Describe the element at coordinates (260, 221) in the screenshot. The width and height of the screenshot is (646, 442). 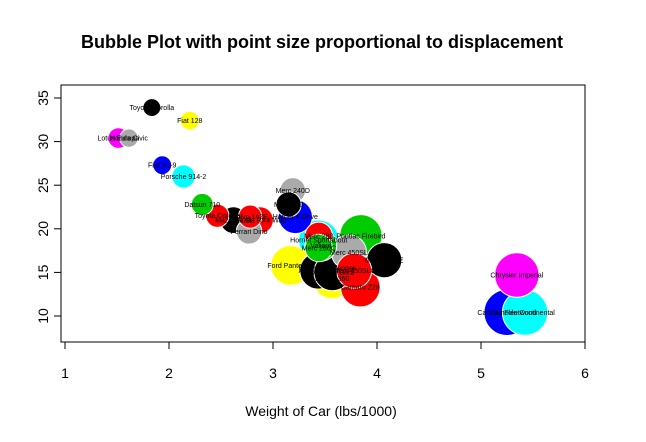
I see `bubble-label: Mazda RX4 Wag` at that location.